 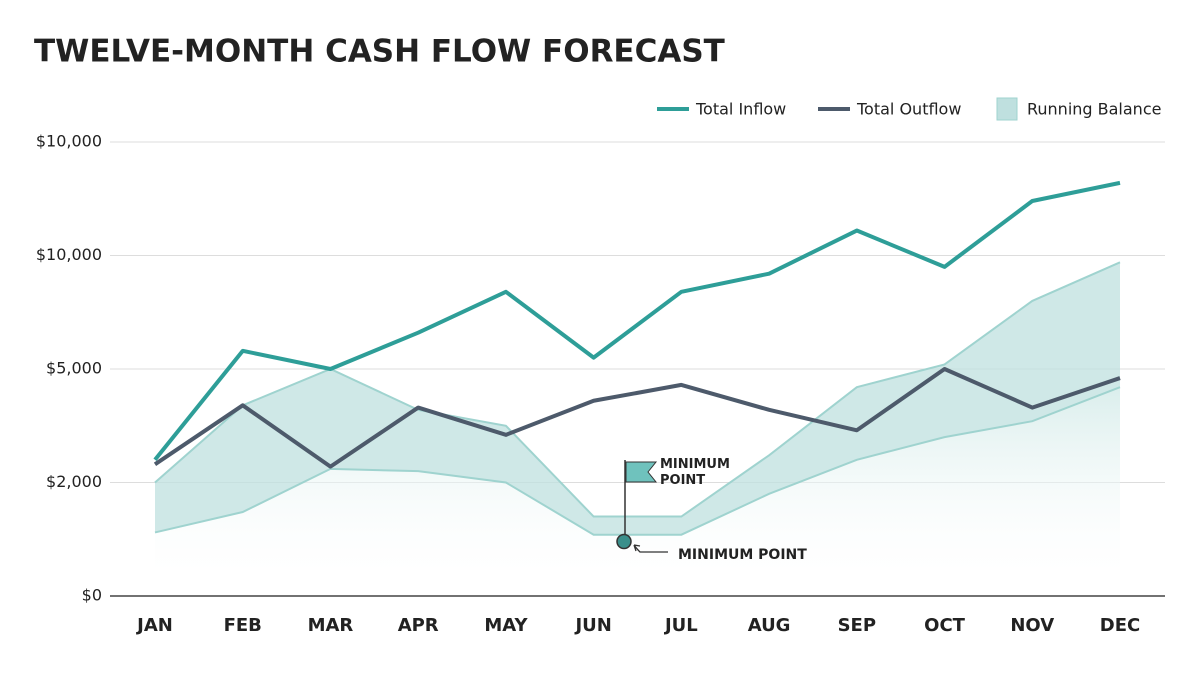 What do you see at coordinates (379, 52) in the screenshot?
I see `chart-title: TWELVE-MONTH CASH FLOW FORECAST` at bounding box center [379, 52].